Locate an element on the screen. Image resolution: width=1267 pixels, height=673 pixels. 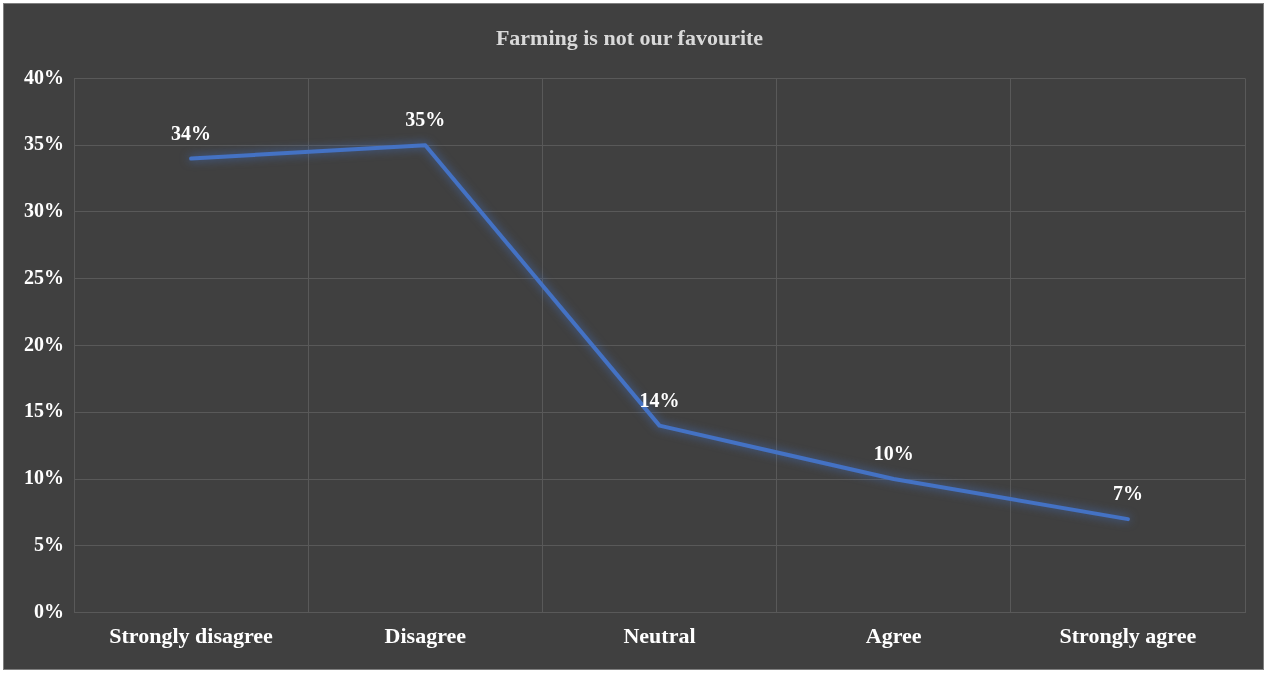
y-tick-label: 15% is located at coordinates (44, 410).